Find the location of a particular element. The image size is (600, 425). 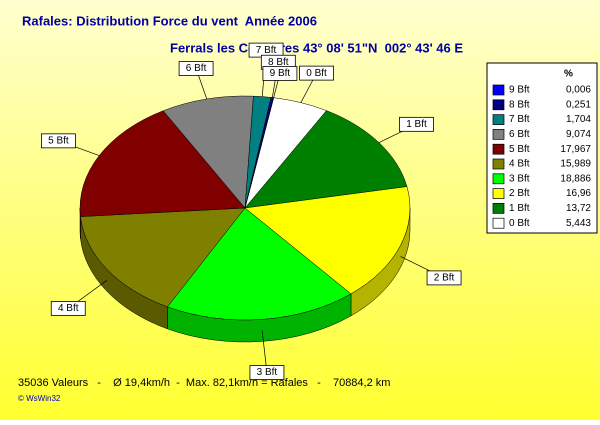

legend-value: 9,074 is located at coordinates (578, 134).